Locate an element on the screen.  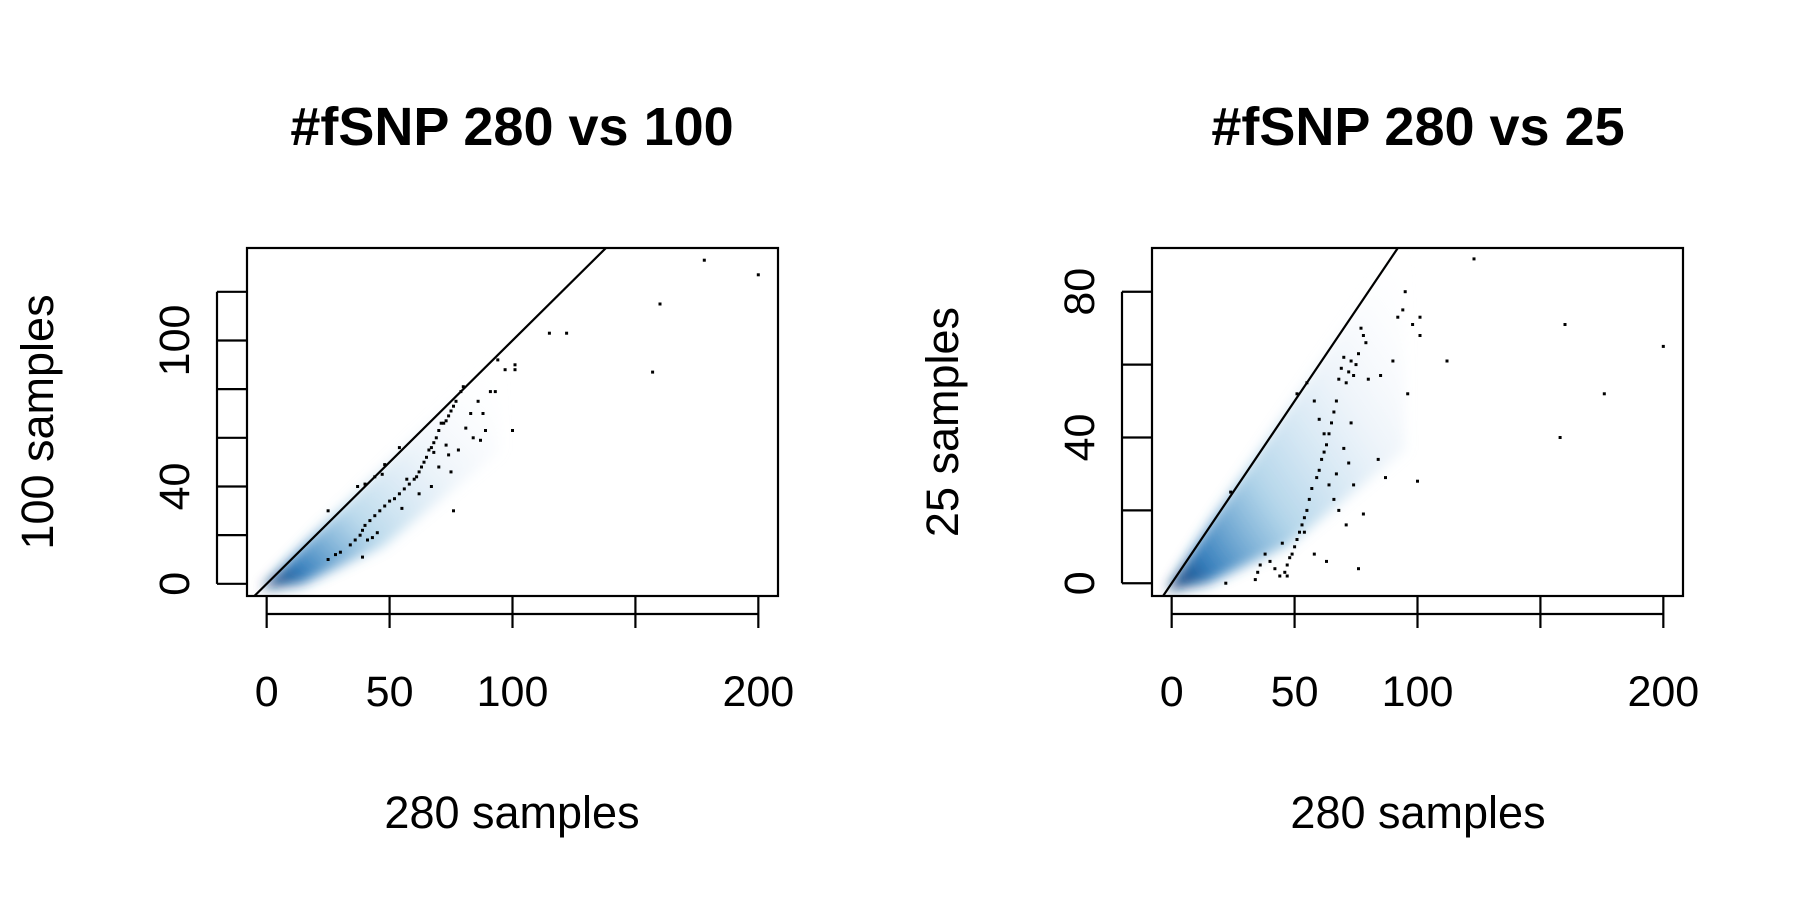
y-tick-label: 100 is located at coordinates (175, 341).